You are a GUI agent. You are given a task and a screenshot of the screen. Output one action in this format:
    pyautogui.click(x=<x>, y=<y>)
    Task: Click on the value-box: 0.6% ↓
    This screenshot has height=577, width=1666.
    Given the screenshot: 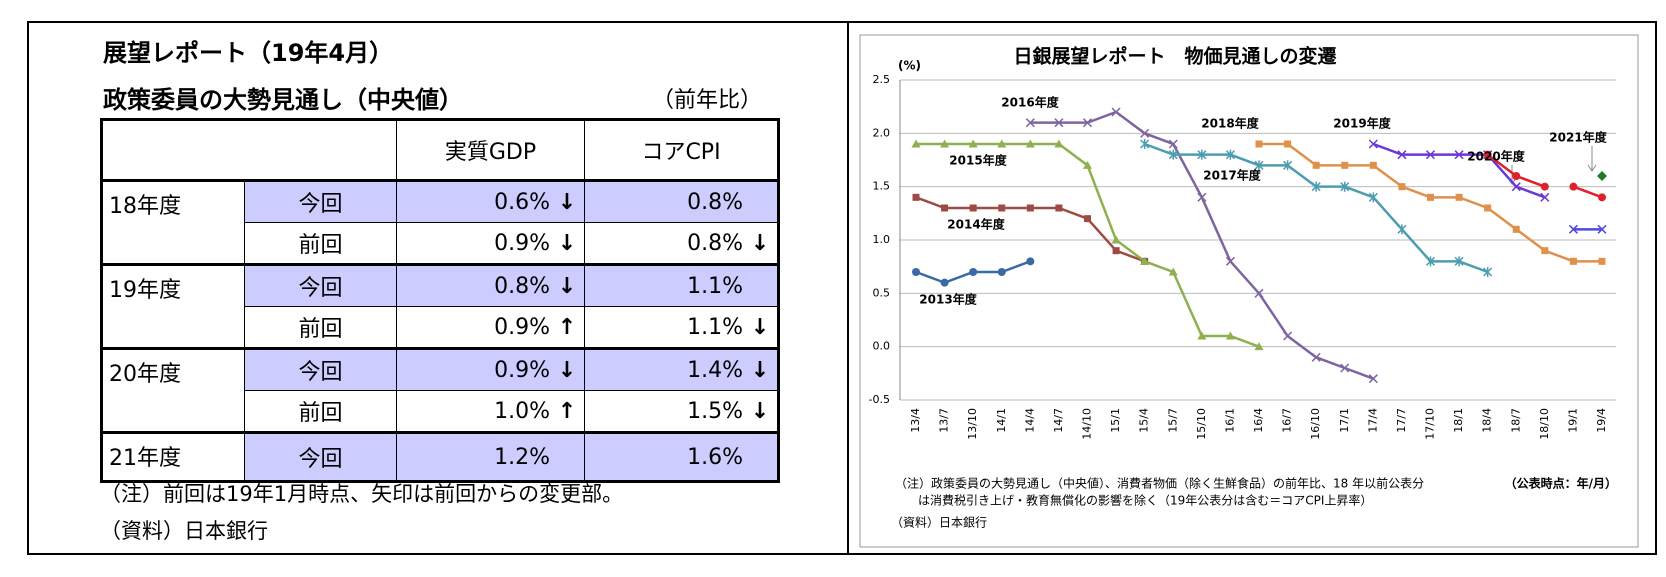 What is the action you would take?
    pyautogui.click(x=490, y=202)
    